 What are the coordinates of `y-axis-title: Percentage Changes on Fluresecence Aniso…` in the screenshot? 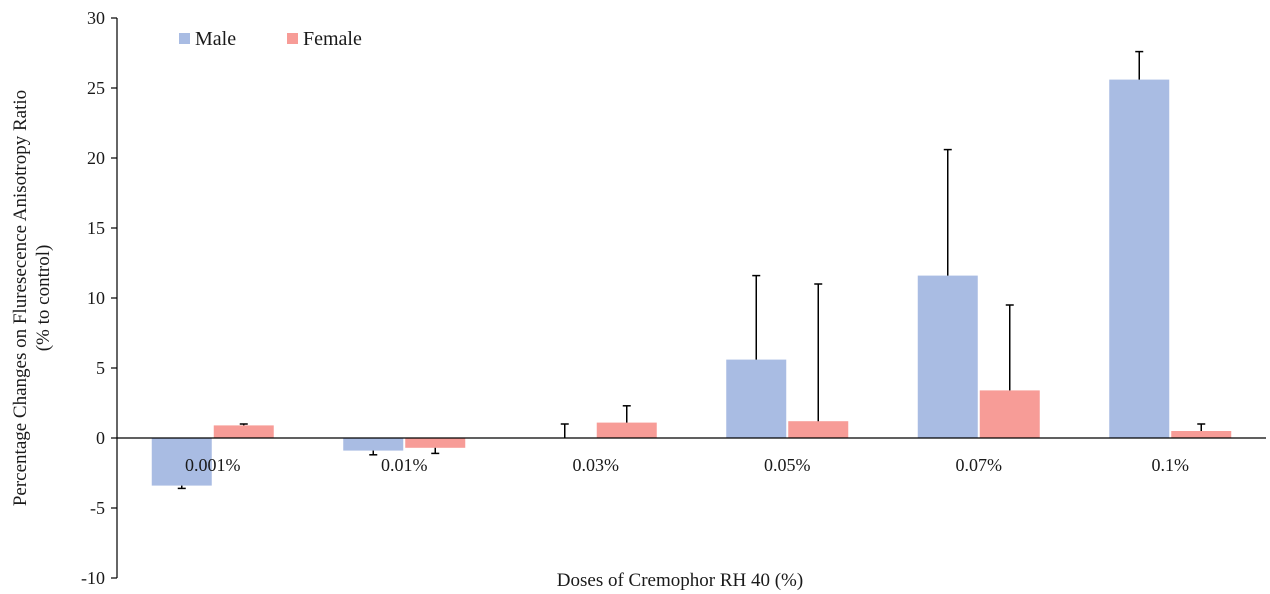 It's located at (32, 298).